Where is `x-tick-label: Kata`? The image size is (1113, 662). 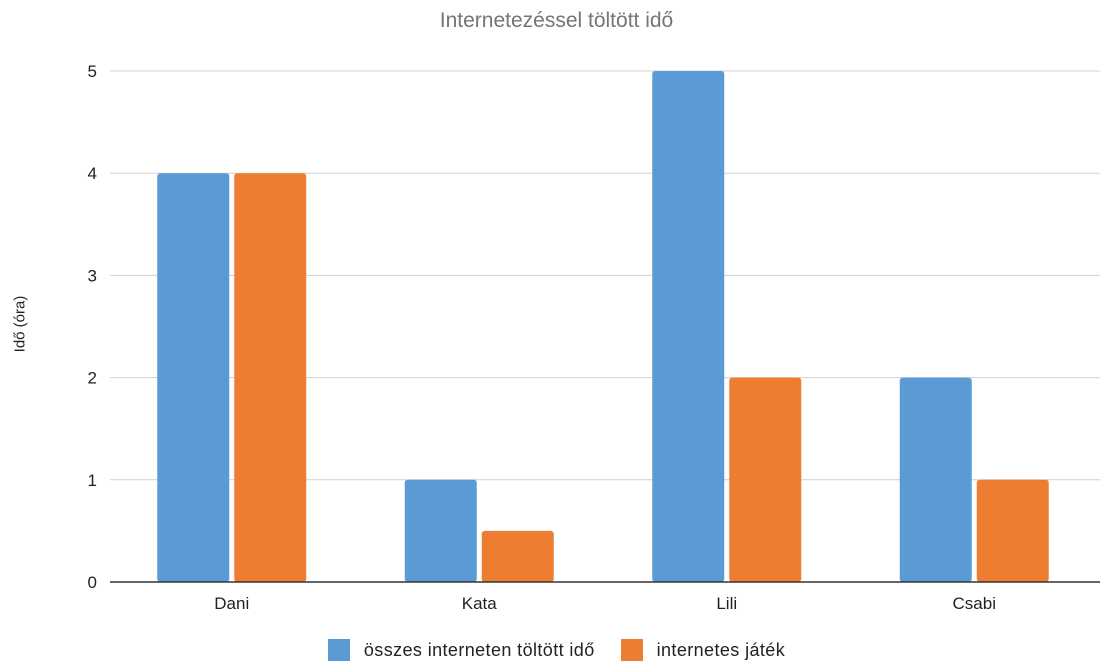
x-tick-label: Kata is located at coordinates (480, 603).